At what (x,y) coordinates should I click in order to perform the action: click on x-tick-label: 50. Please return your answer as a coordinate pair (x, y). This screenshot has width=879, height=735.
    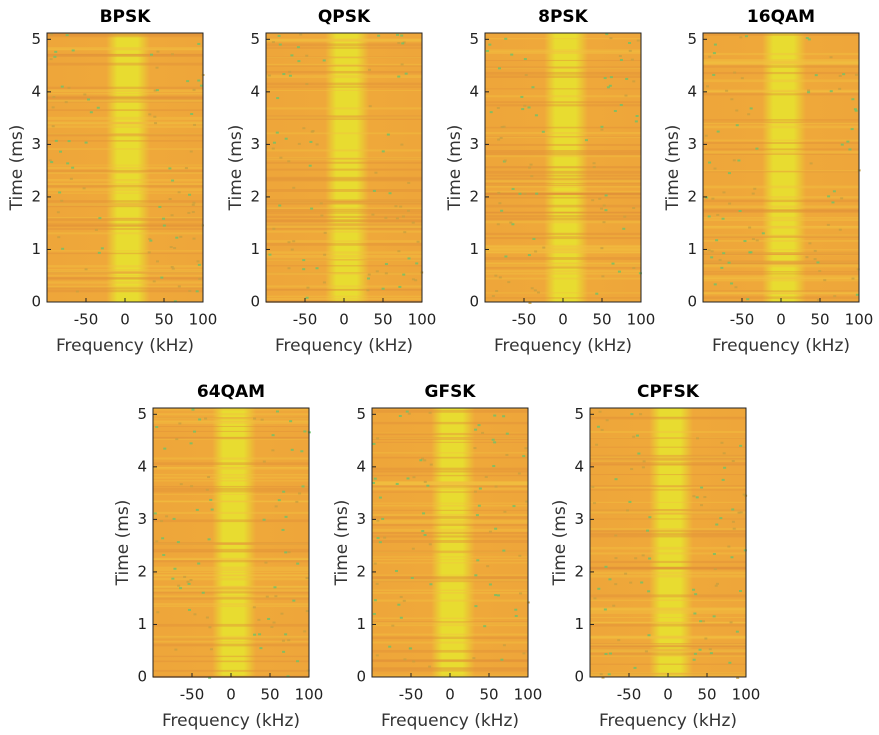
    Looking at the image, I should click on (706, 695).